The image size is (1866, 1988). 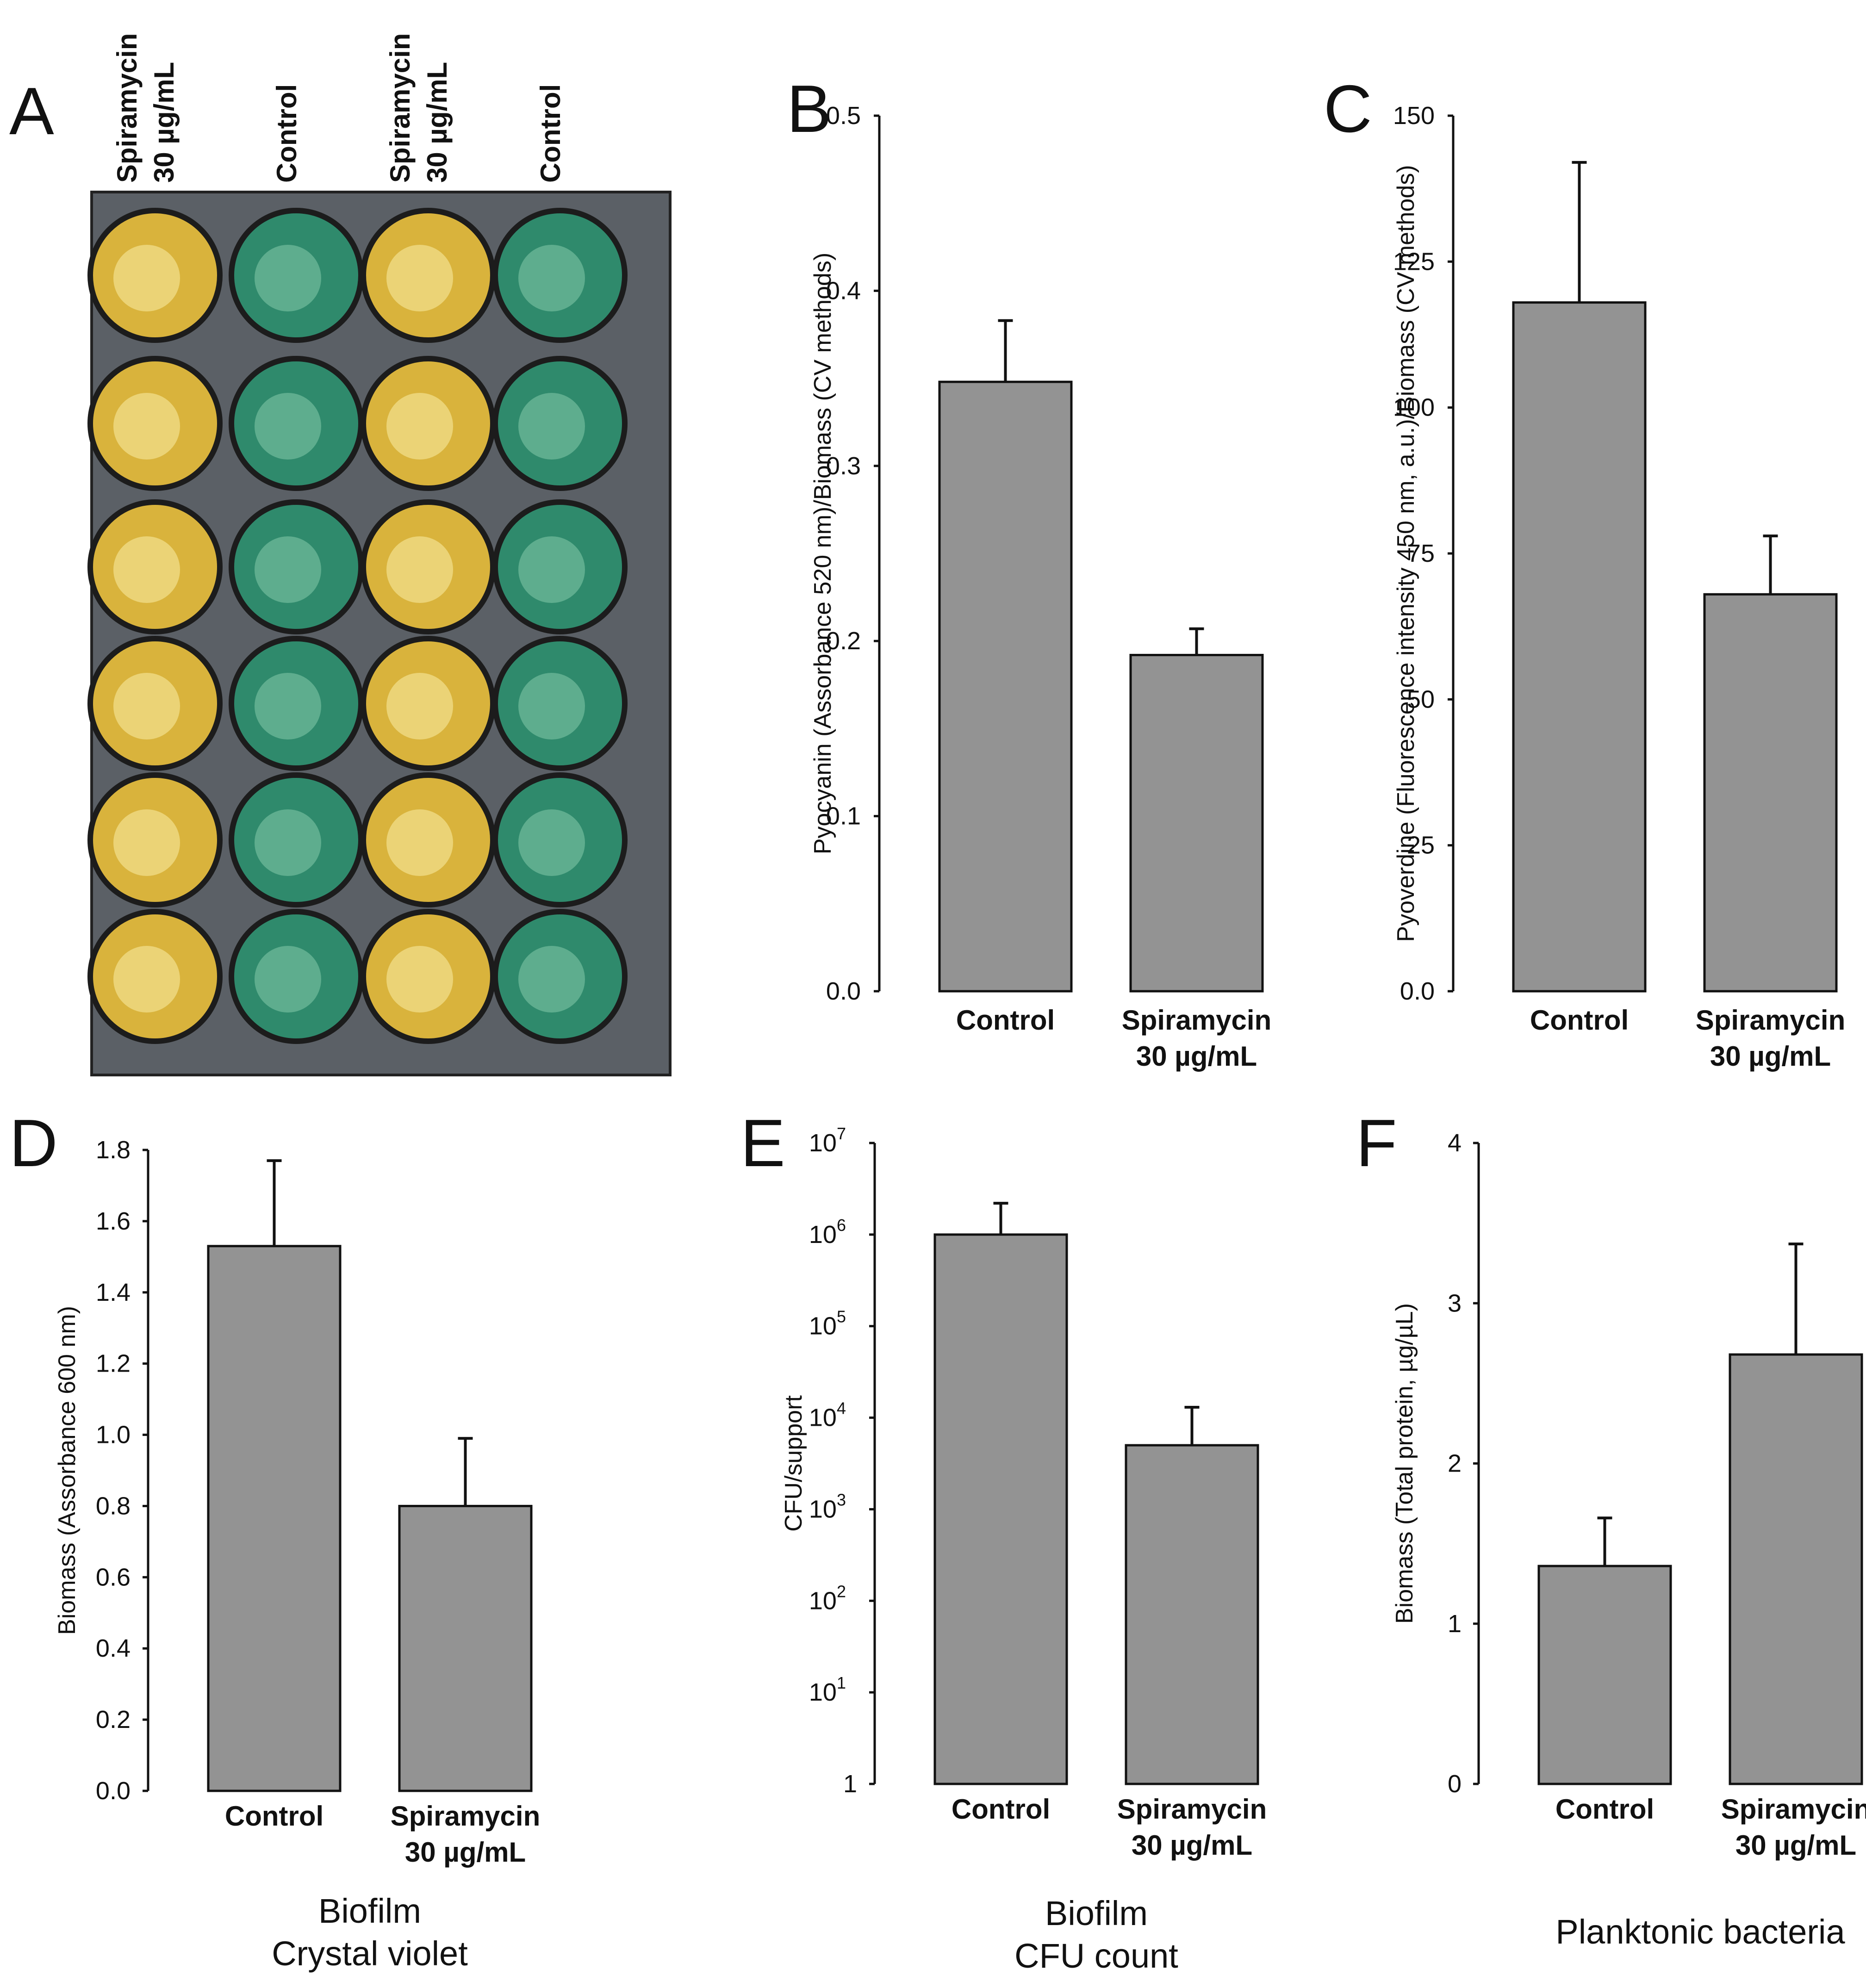 What do you see at coordinates (842, 1225) in the screenshot?
I see `y-tick-exponent: 6` at bounding box center [842, 1225].